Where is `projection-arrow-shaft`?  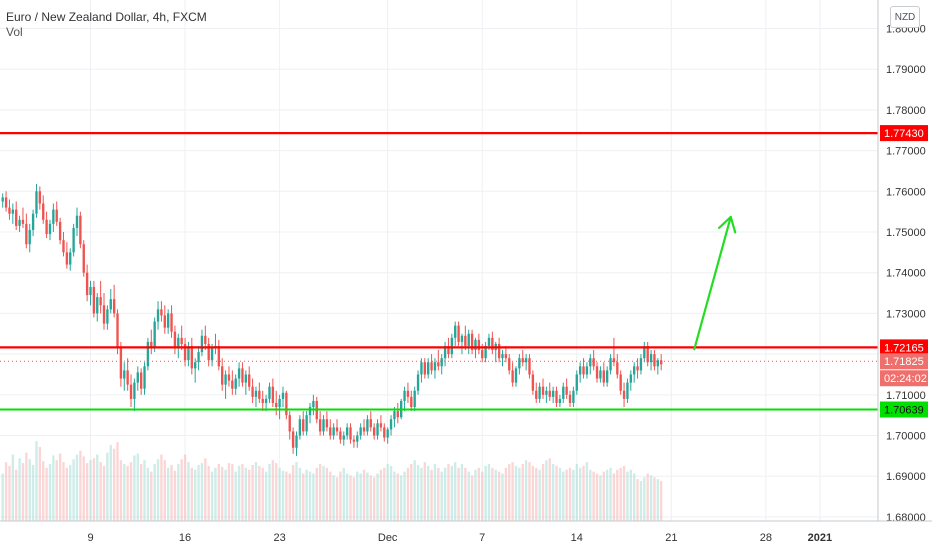
projection-arrow-shaft is located at coordinates (712, 283).